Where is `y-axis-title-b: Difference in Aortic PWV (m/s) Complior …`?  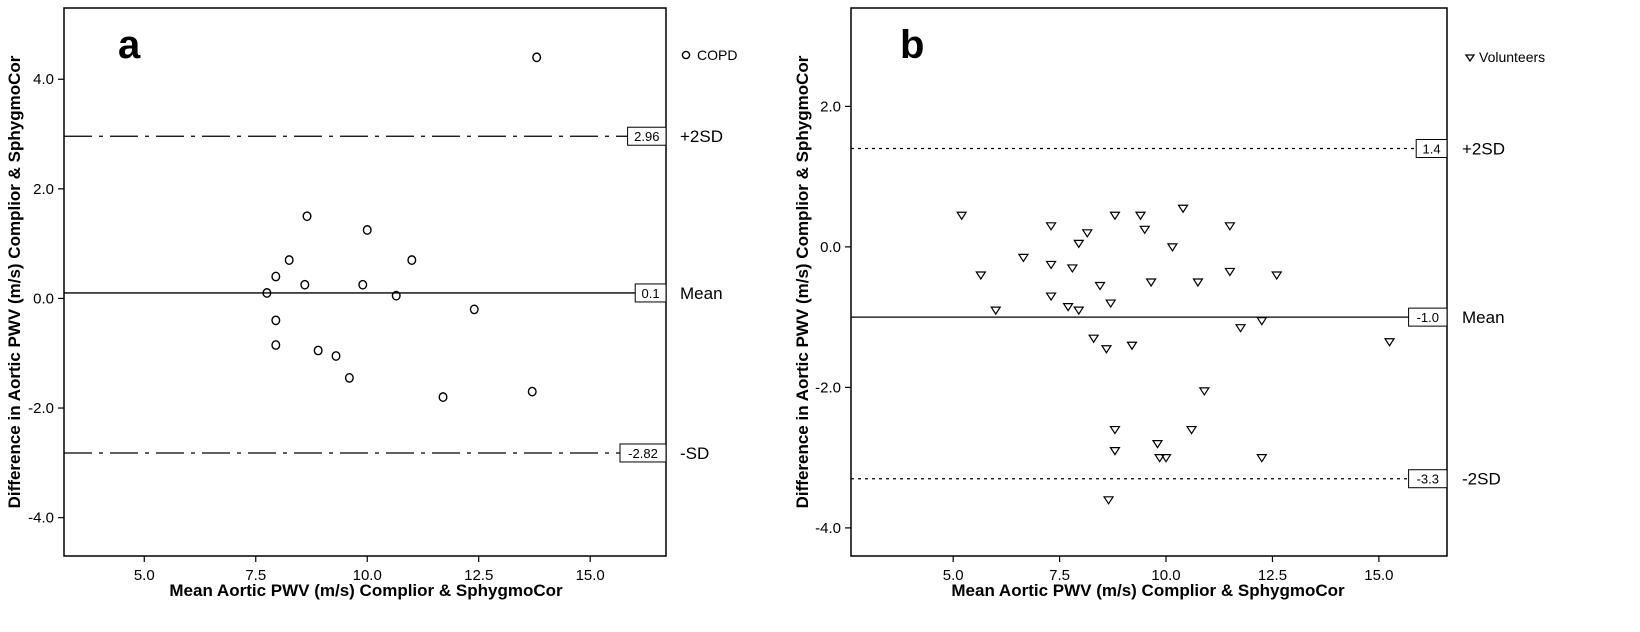 y-axis-title-b: Difference in Aortic PWV (m/s) Complior … is located at coordinates (802, 281).